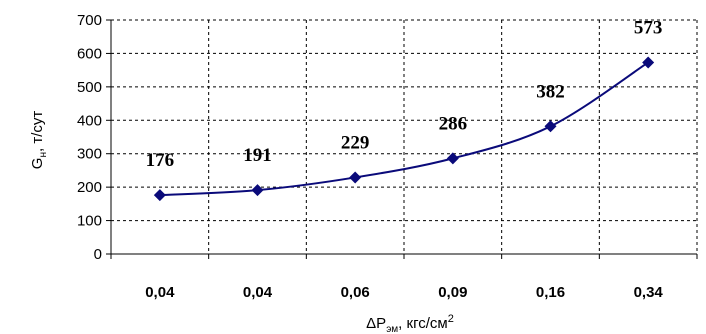 The height and width of the screenshot is (334, 706). What do you see at coordinates (550, 91) in the screenshot?
I see `data-label: 382` at bounding box center [550, 91].